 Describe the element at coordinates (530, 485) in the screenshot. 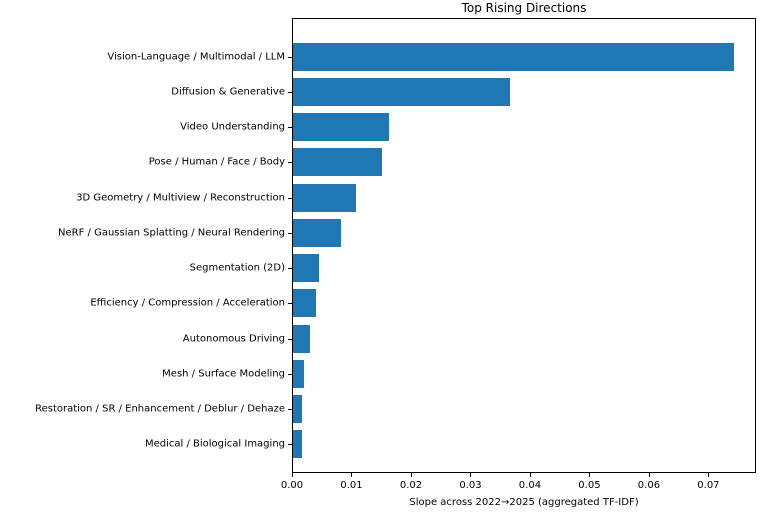

I see `x-tick-label: 0.04` at that location.